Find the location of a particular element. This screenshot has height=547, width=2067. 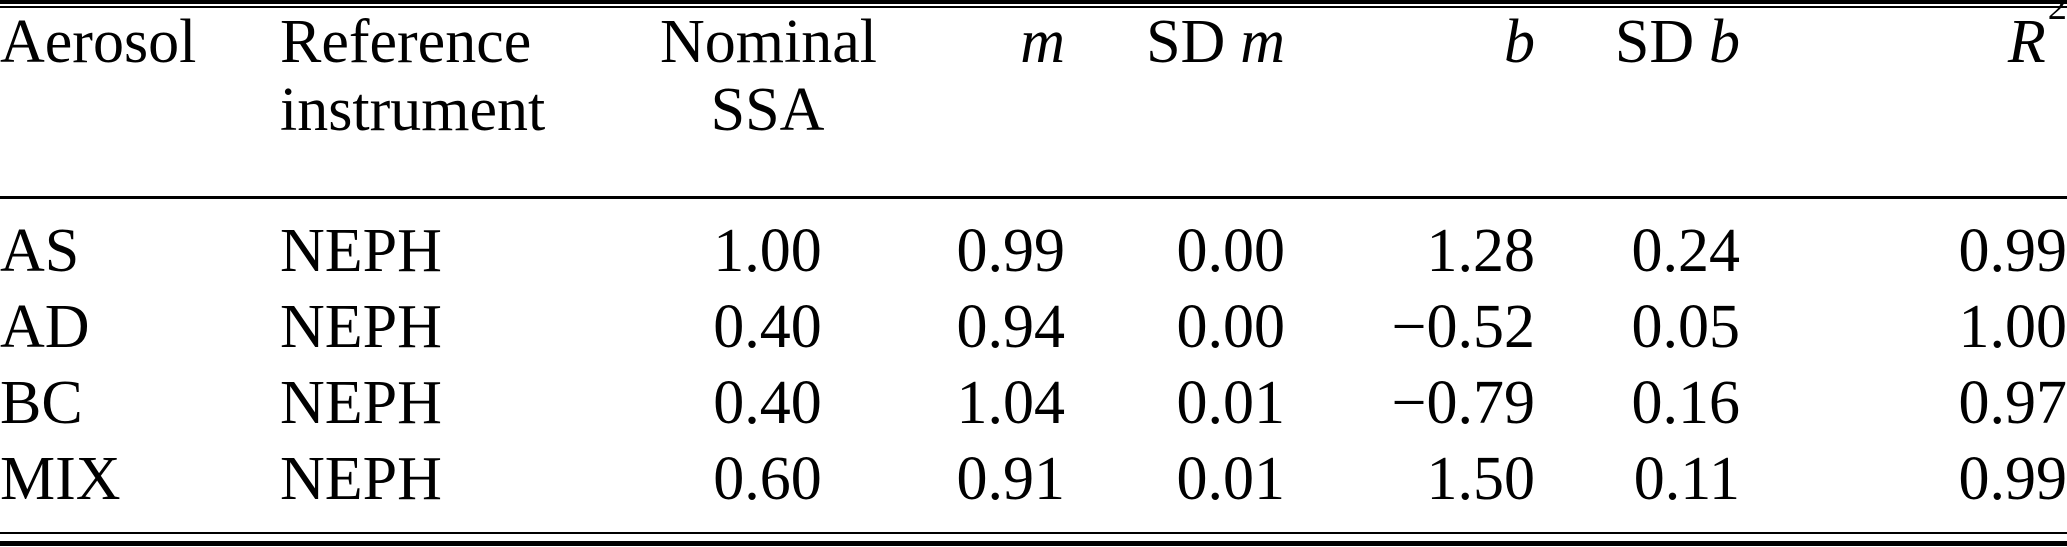

col-header-aerosol: Aerosol is located at coordinates (140, 102).